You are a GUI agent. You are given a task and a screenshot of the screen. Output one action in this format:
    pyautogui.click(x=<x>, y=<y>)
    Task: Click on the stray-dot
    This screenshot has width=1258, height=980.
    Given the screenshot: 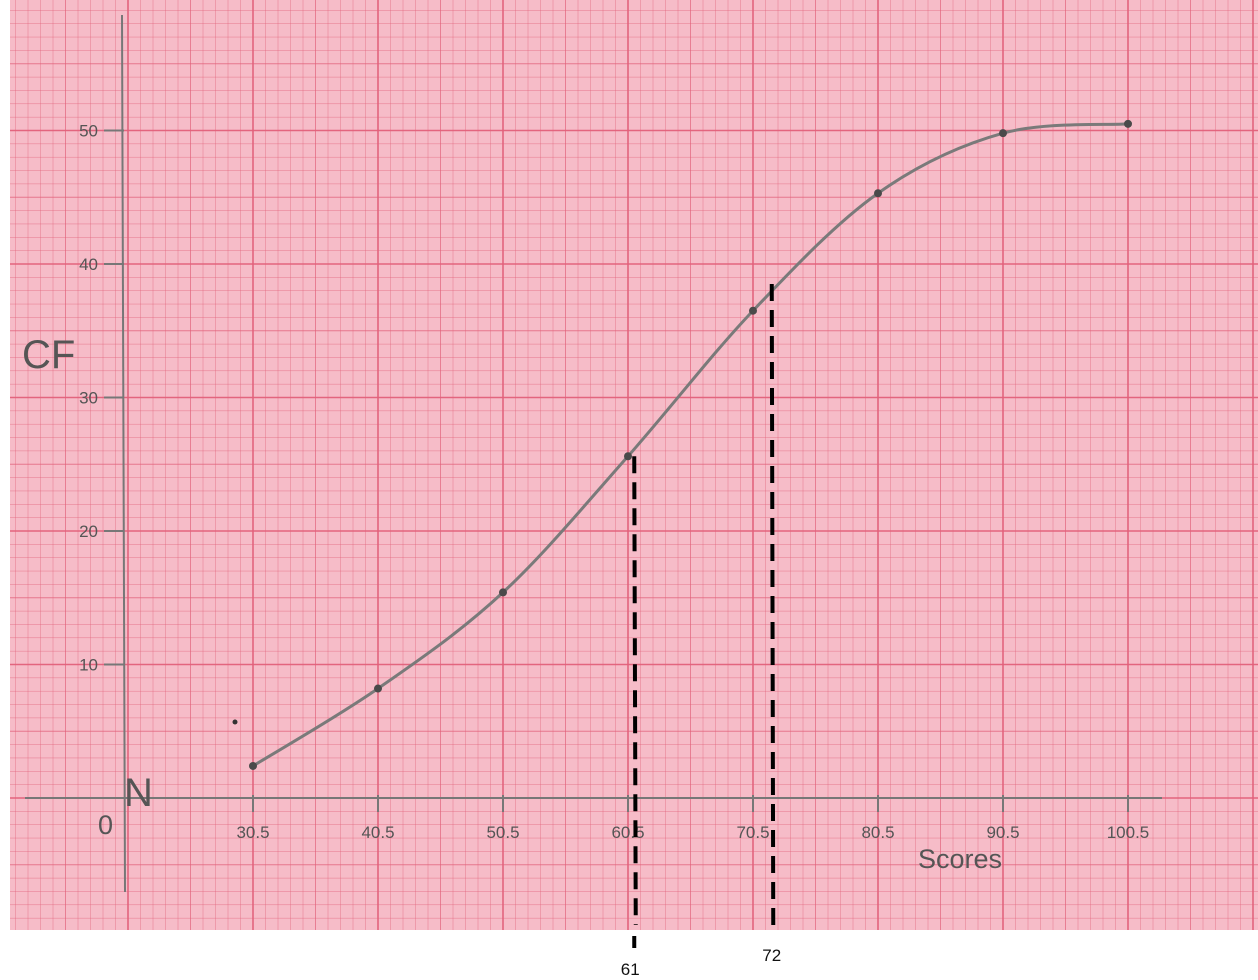 What is the action you would take?
    pyautogui.click(x=235, y=722)
    